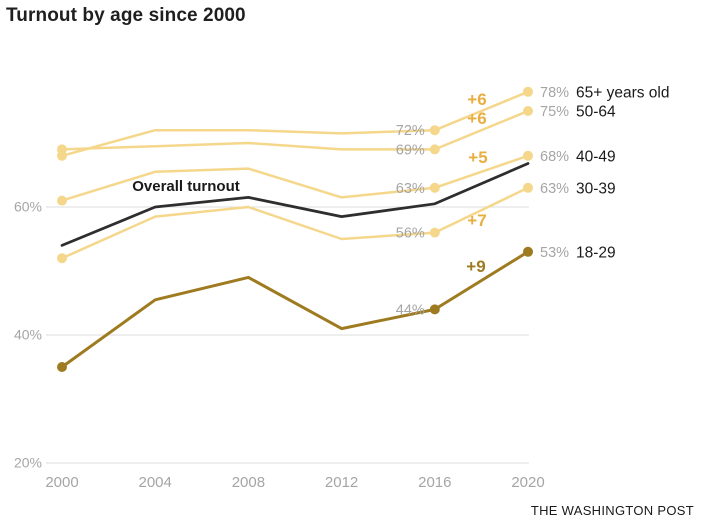 This screenshot has width=703, height=525. I want to click on data-point-age-65plus-2016, so click(434, 130).